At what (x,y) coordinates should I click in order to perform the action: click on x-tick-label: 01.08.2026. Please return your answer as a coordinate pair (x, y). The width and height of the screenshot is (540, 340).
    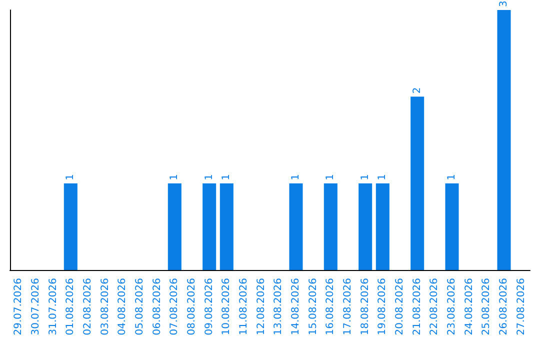
    Looking at the image, I should click on (70, 307).